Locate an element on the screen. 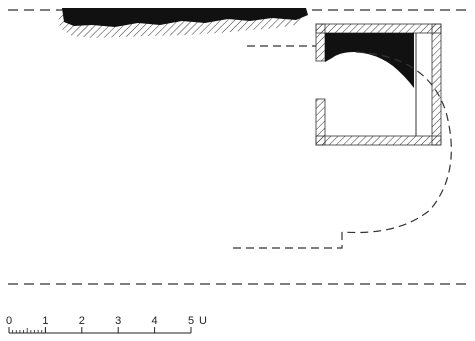 This screenshot has width=475, height=341. scale-bar: 0 1 2 3 4 5 U is located at coordinates (106, 324).